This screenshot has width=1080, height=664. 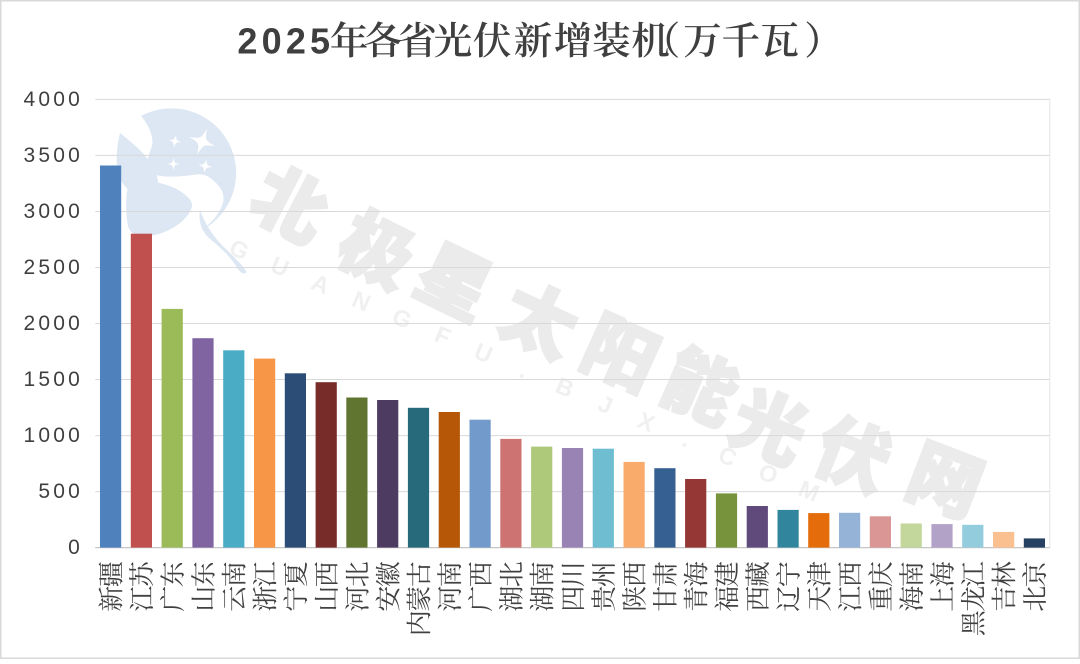 I want to click on svg-text: 2025, so click(x=285, y=40).